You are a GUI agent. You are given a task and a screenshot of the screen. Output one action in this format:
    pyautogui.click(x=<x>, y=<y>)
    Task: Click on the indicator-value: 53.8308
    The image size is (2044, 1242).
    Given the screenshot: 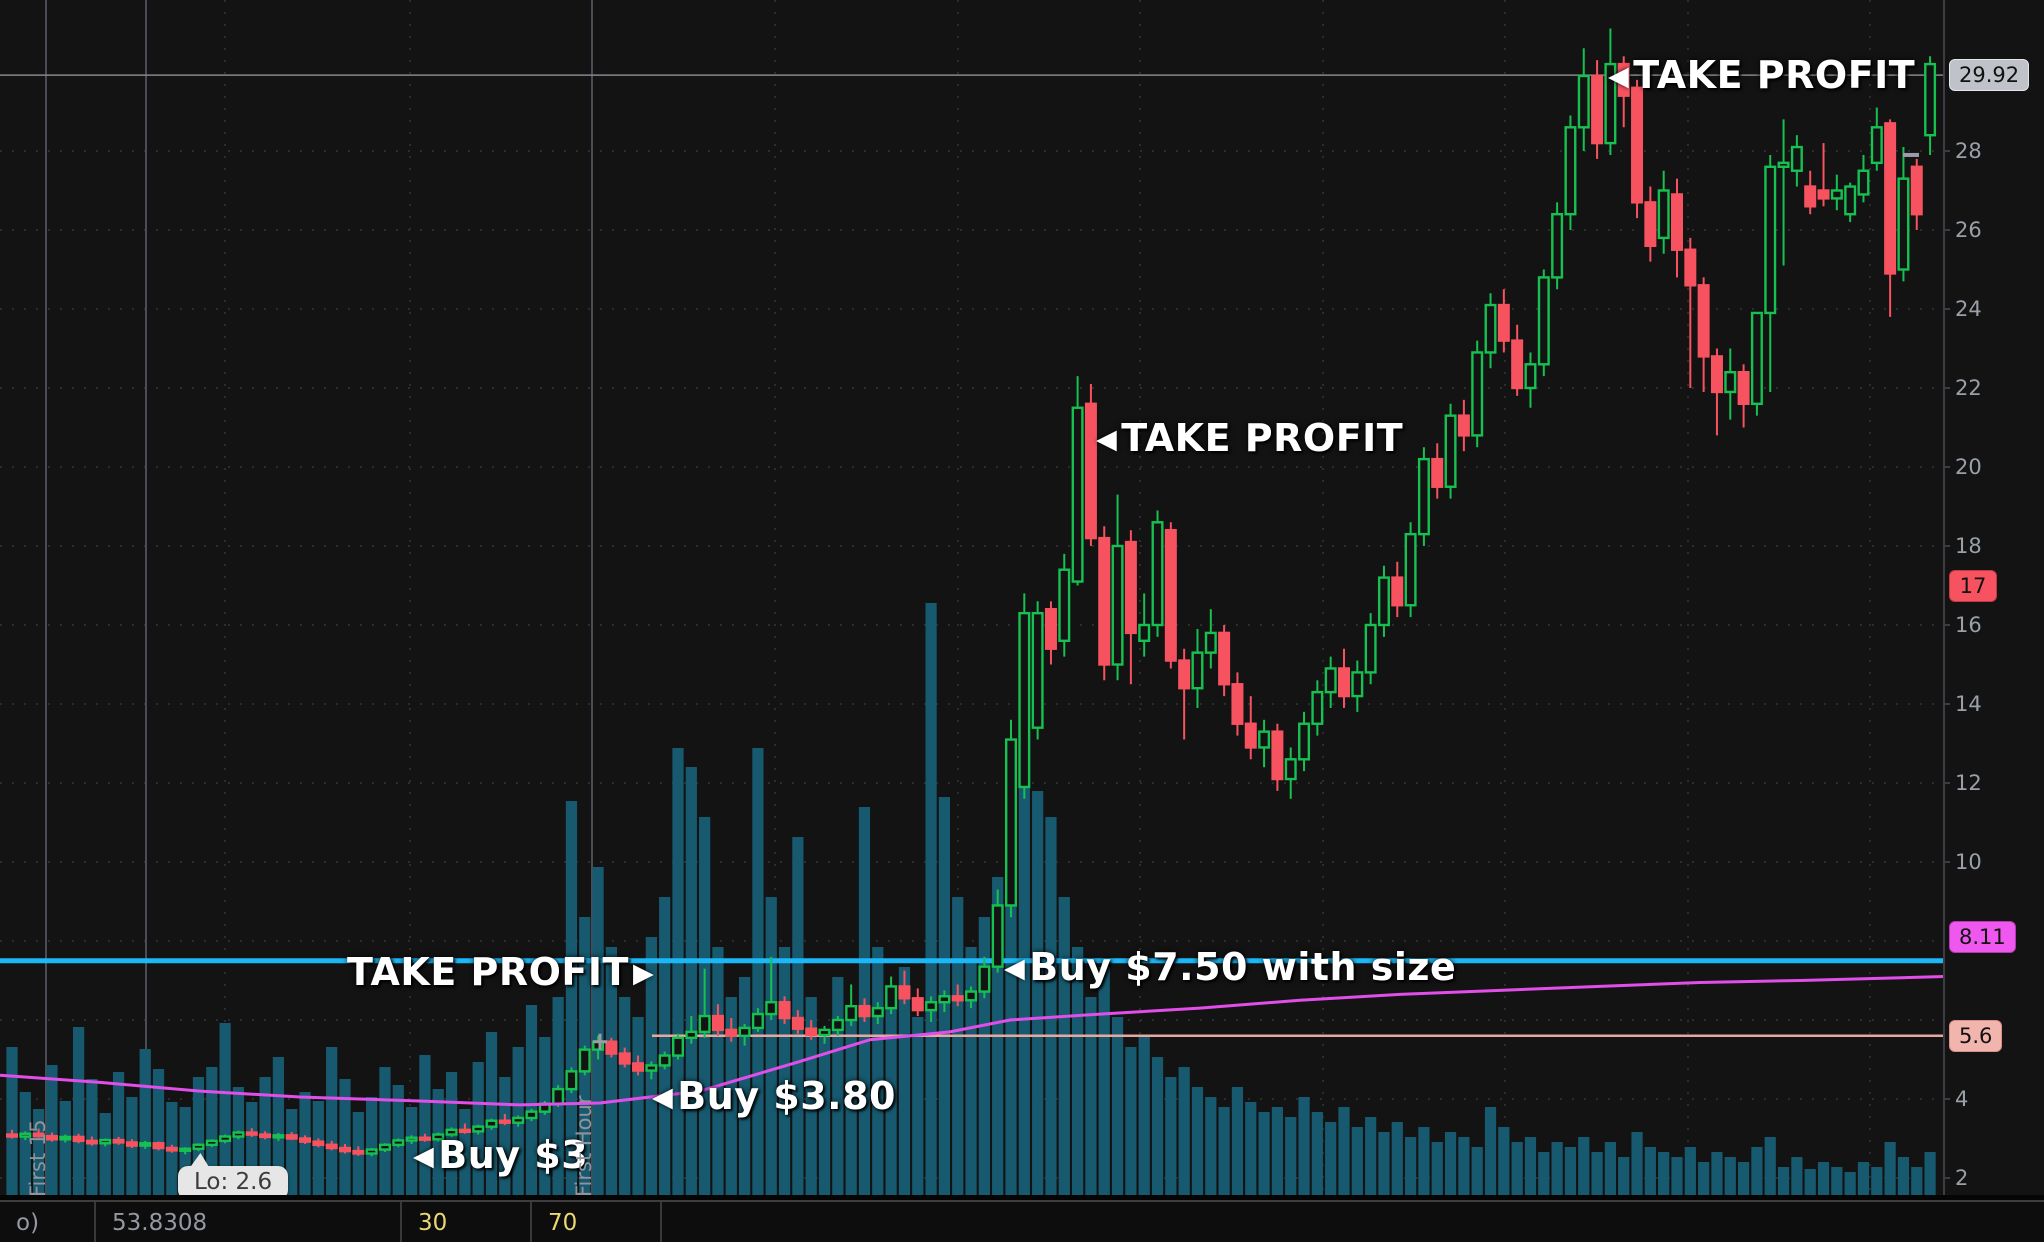 What is the action you would take?
    pyautogui.click(x=249, y=1222)
    